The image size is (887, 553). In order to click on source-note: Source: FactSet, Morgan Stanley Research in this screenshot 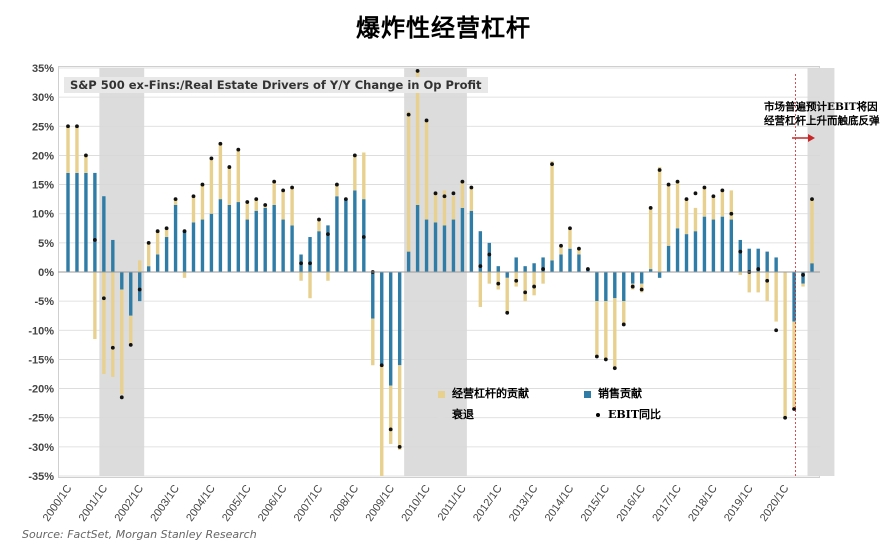, I will do `click(139, 534)`.